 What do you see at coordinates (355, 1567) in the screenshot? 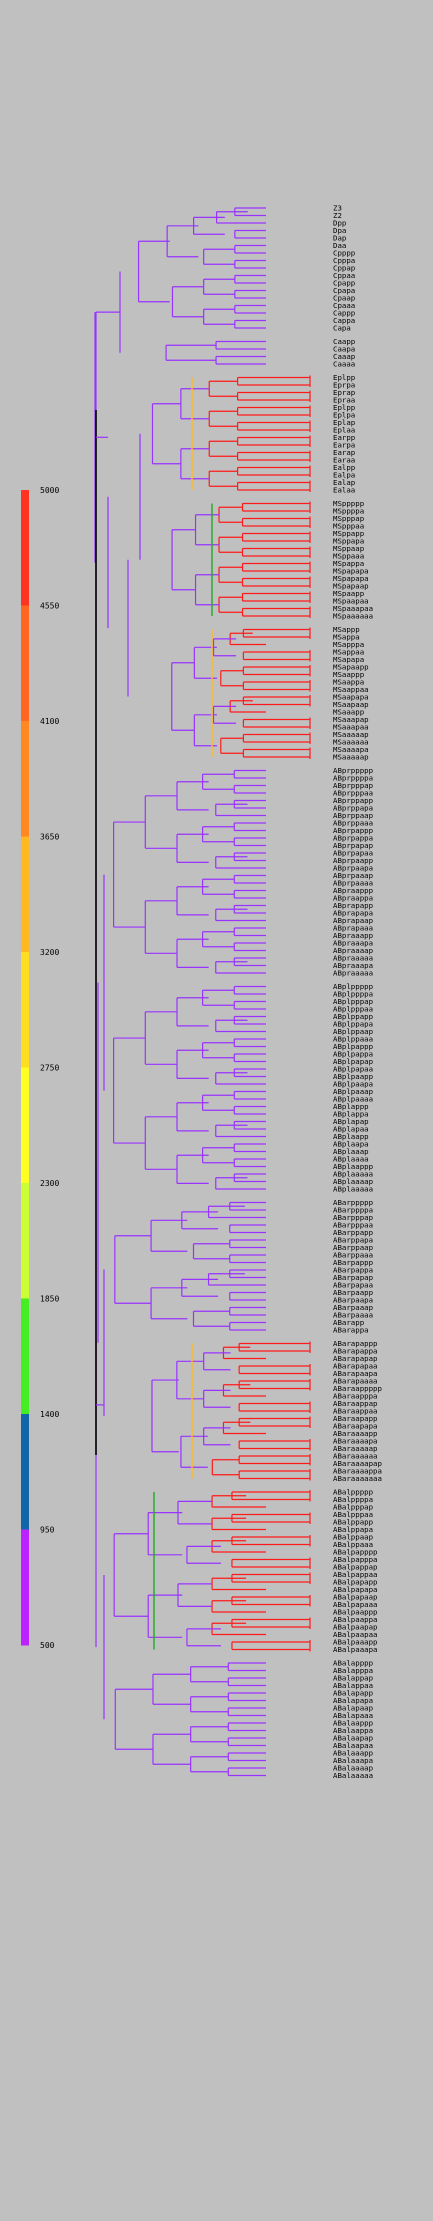
I see `leaf-label: ABalpappap` at bounding box center [355, 1567].